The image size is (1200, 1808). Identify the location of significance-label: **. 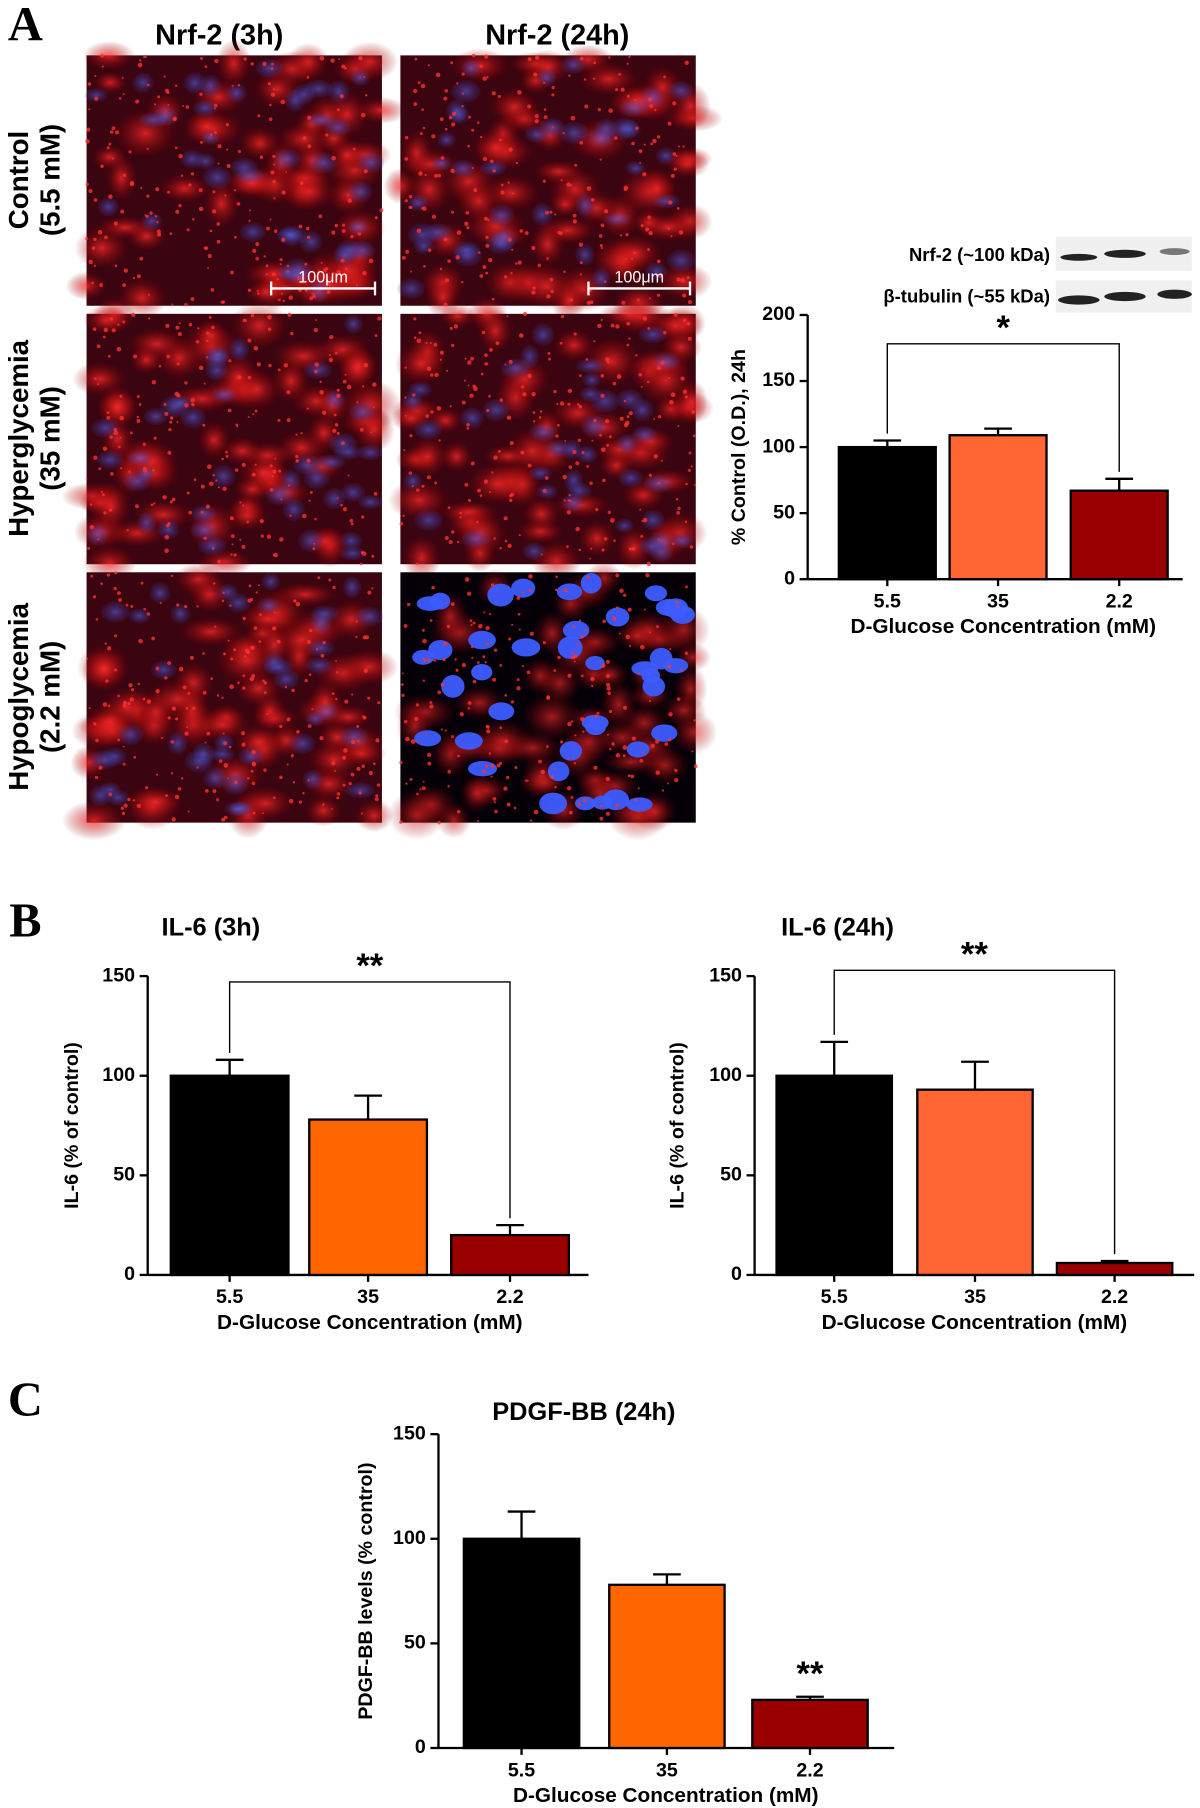
(810, 1674).